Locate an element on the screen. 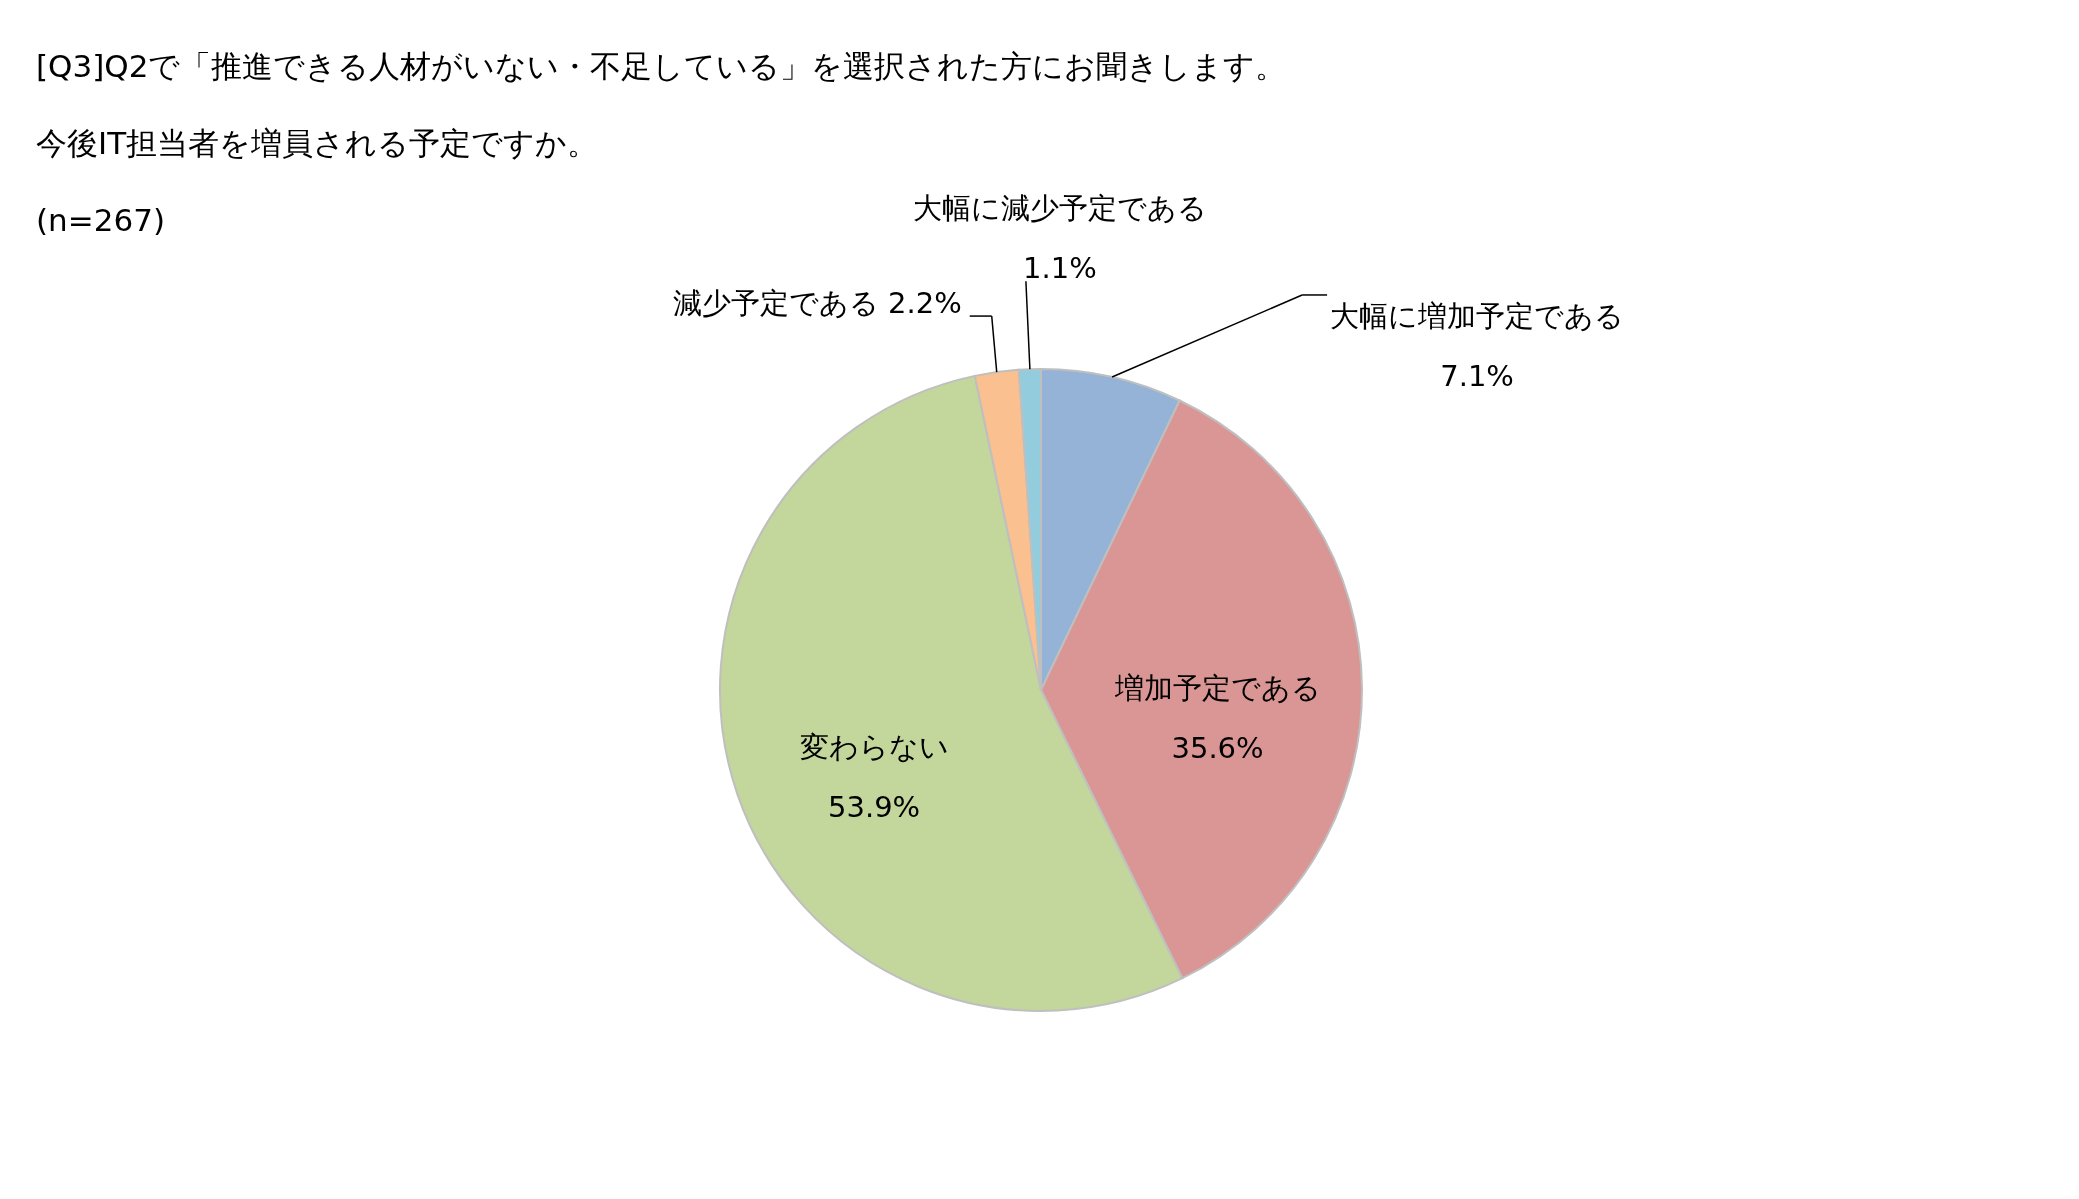 This screenshot has width=2079, height=1199. slice-label: 減少予定である 2.2% is located at coordinates (817, 303).